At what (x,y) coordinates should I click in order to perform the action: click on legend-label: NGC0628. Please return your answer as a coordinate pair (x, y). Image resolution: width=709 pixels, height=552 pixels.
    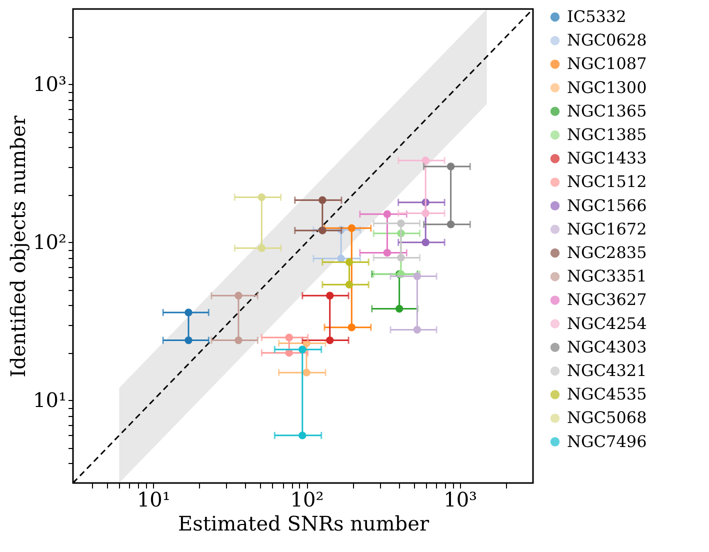
    Looking at the image, I should click on (607, 40).